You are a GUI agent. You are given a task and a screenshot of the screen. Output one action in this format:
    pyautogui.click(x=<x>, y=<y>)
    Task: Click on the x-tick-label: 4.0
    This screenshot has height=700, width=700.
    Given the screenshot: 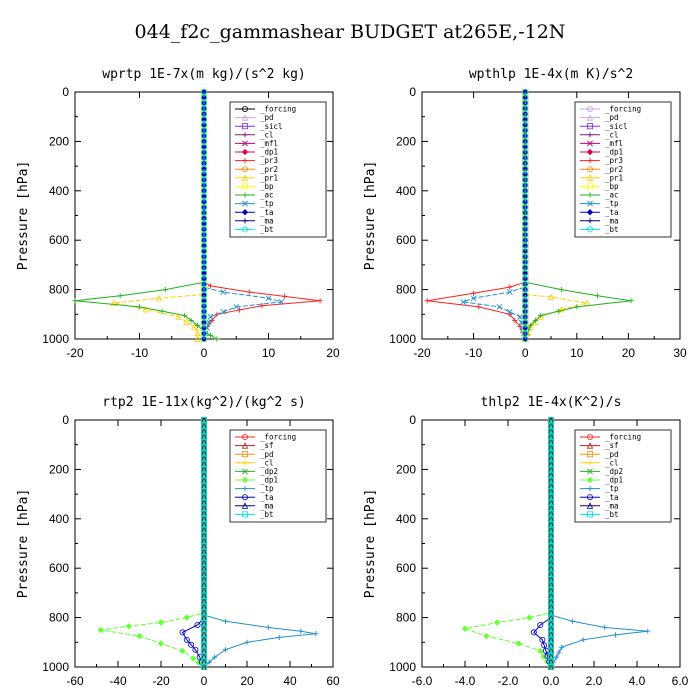 What is the action you would take?
    pyautogui.click(x=637, y=681)
    